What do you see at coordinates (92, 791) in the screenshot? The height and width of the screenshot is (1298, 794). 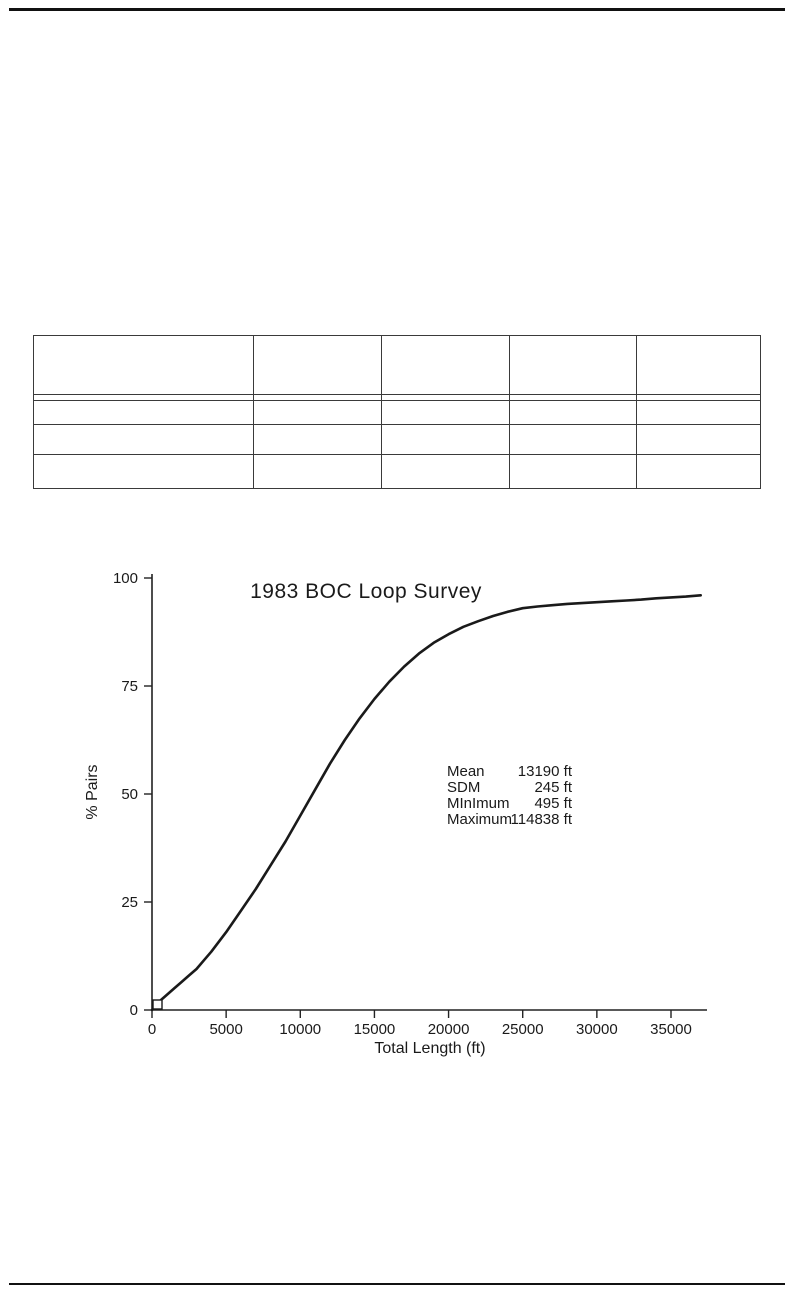 I see `y-axis-label: % Pairs` at bounding box center [92, 791].